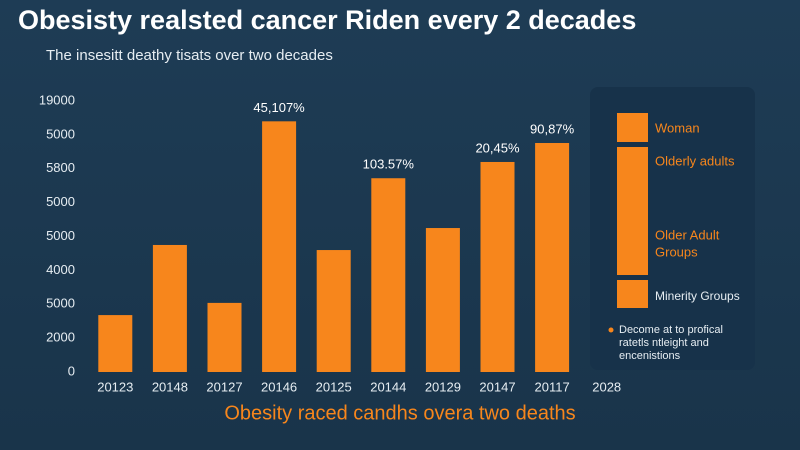 This screenshot has width=800, height=450. What do you see at coordinates (552, 386) in the screenshot?
I see `x-tick-label: 20117` at bounding box center [552, 386].